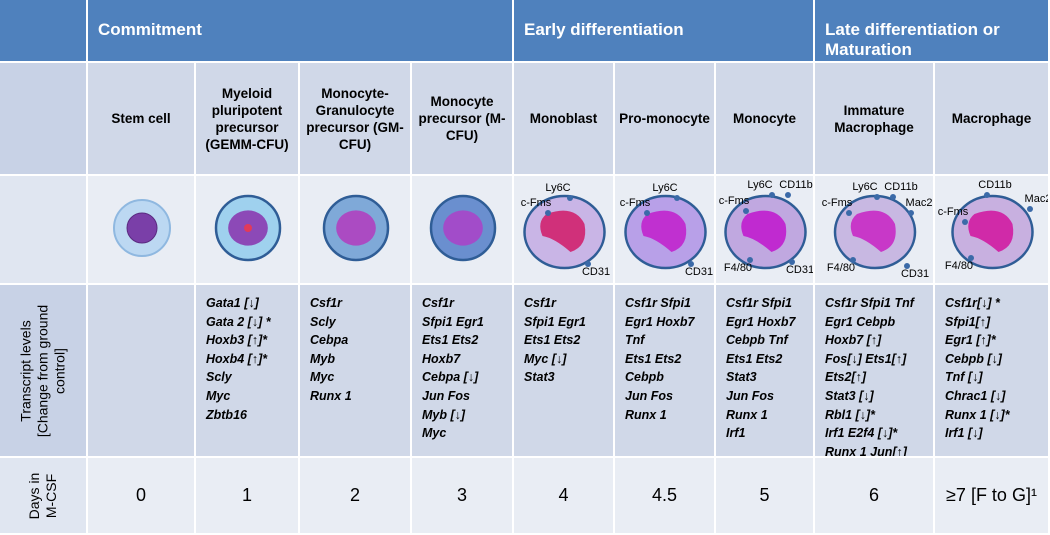 Image resolution: width=1050 pixels, height=535 pixels. I want to click on transcript: Csf1r[↓] *, so click(972, 303).